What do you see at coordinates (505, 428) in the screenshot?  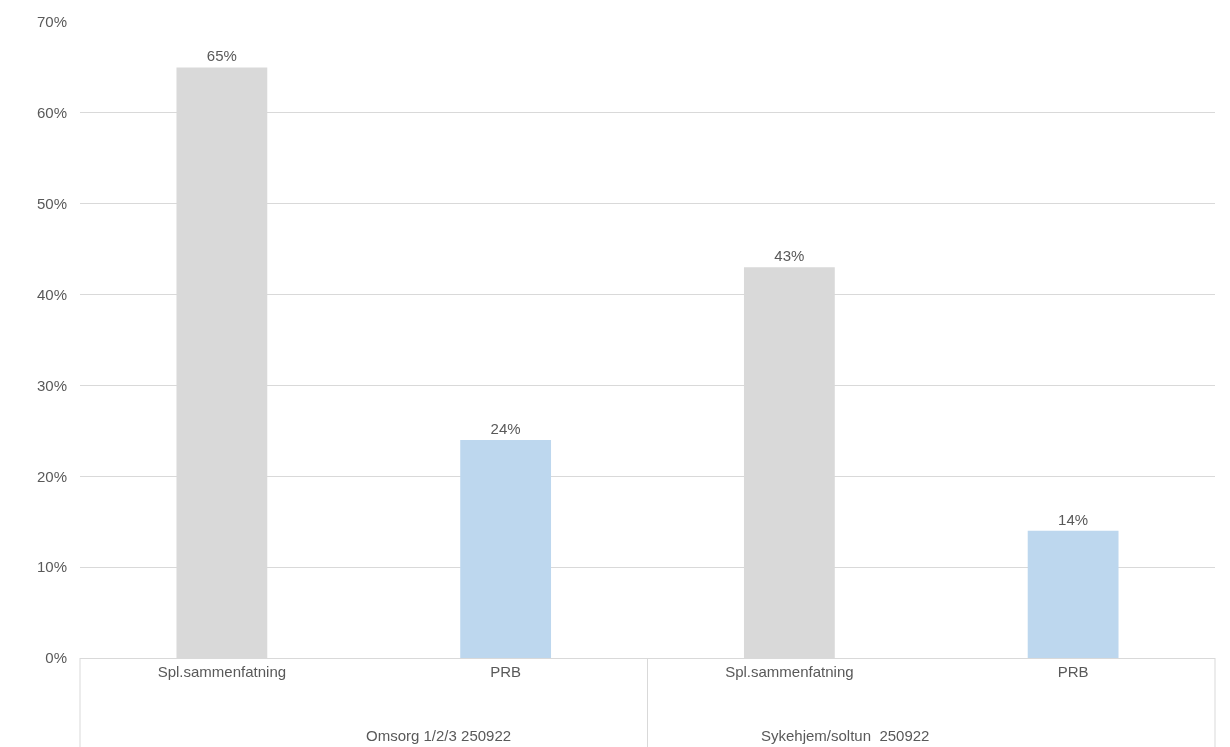 I see `data-label: 24%` at bounding box center [505, 428].